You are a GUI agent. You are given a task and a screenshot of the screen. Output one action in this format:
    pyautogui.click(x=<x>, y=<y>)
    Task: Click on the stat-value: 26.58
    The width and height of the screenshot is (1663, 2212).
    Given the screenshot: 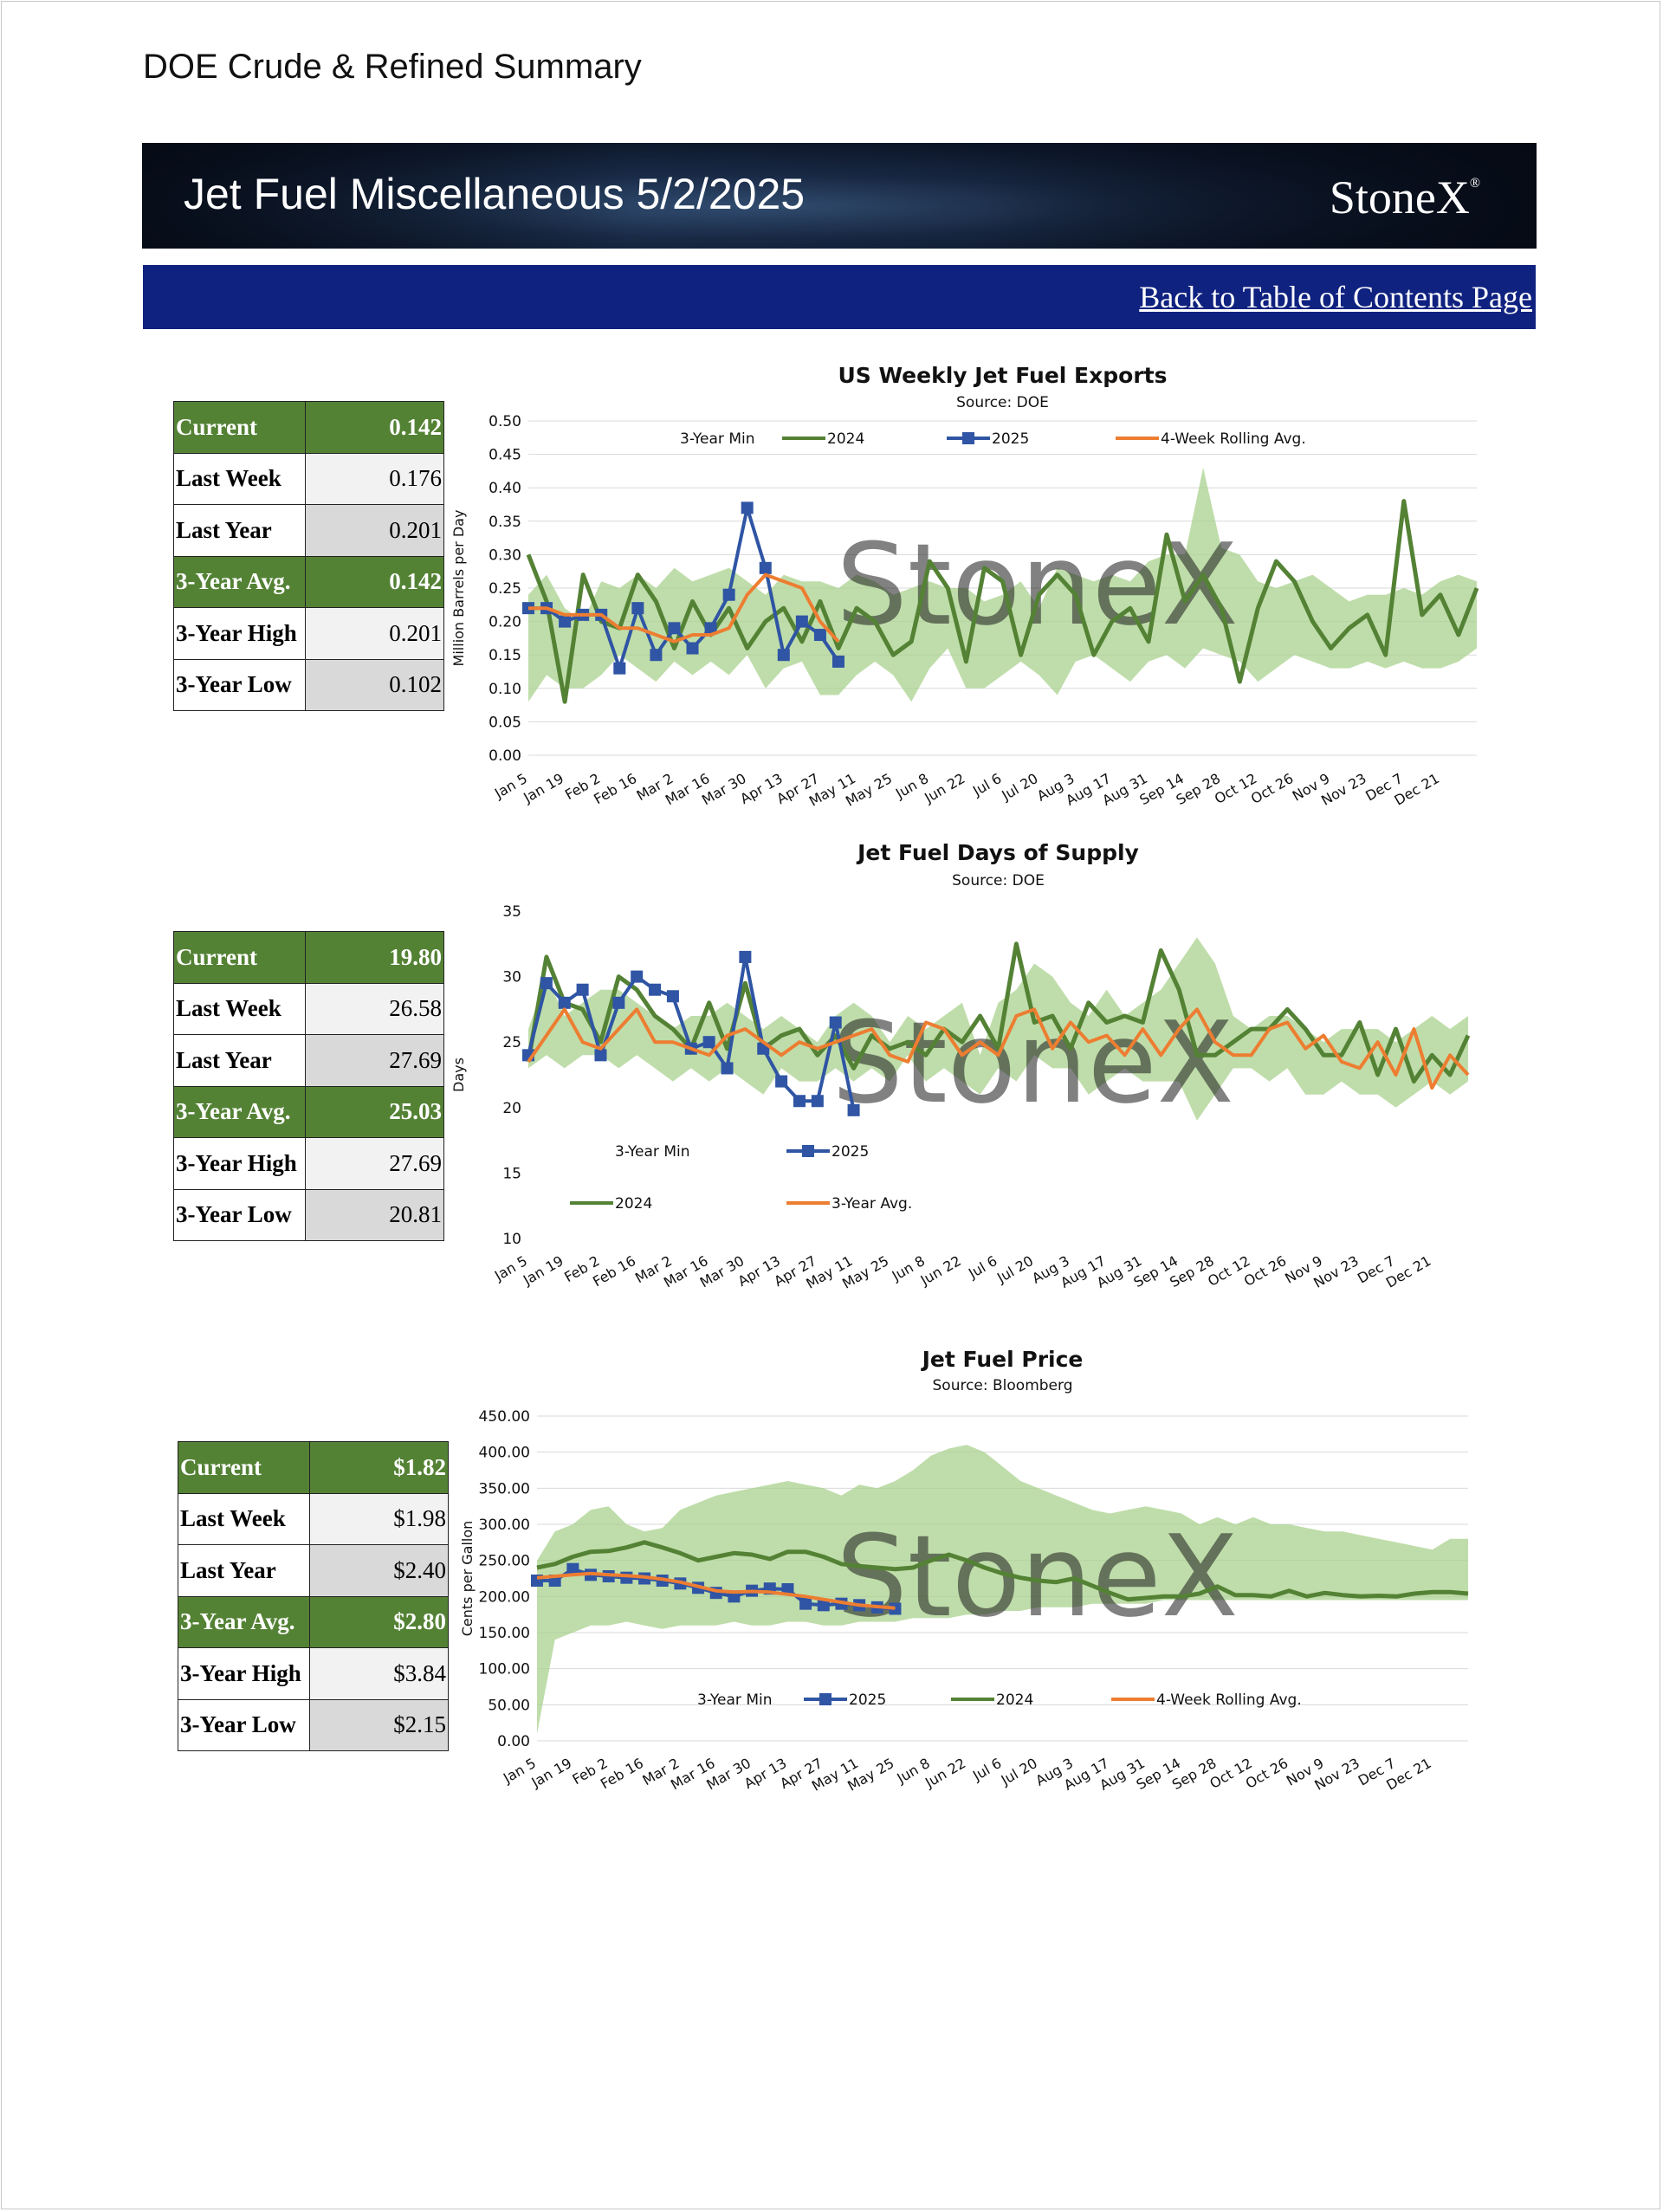 What is the action you would take?
    pyautogui.click(x=374, y=1008)
    